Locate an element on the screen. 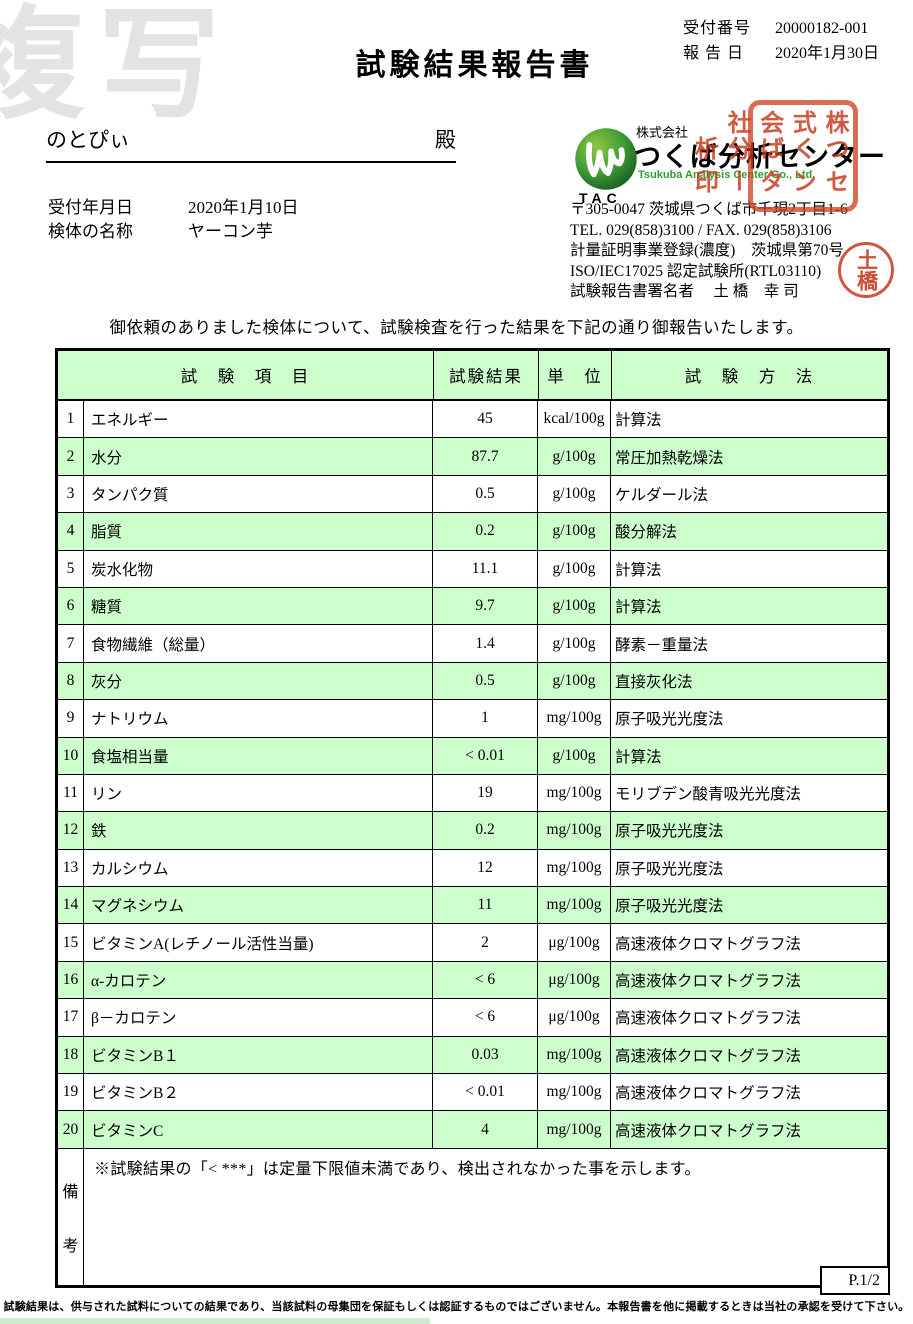 The height and width of the screenshot is (1324, 913). table-row: 11 リン 19 mg/100g モリブデン酸青吸光光度法 is located at coordinates (472, 793).